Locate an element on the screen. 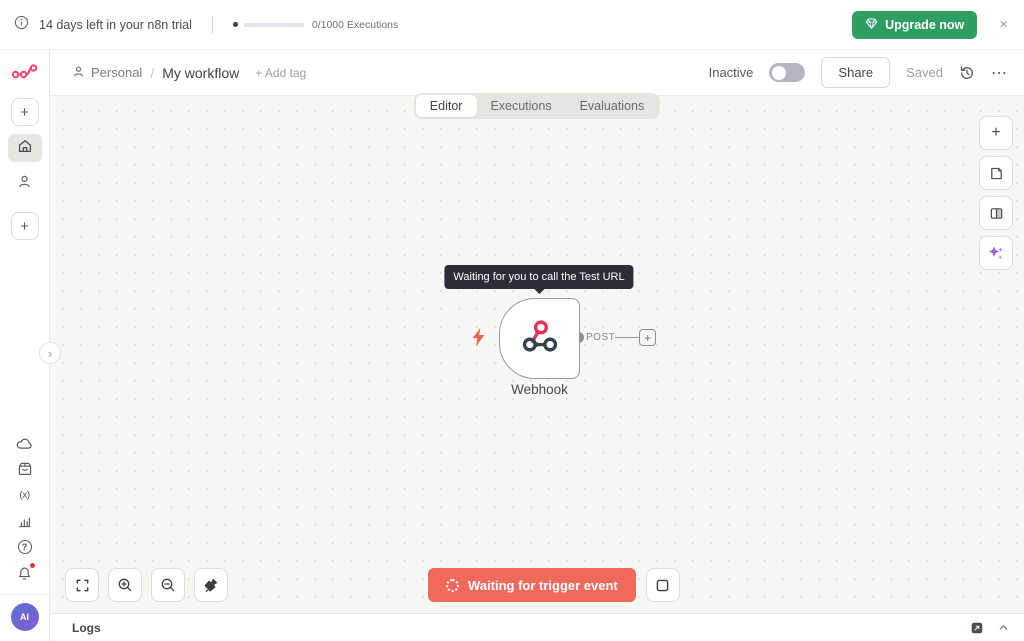  fit-view-button is located at coordinates (82, 585).